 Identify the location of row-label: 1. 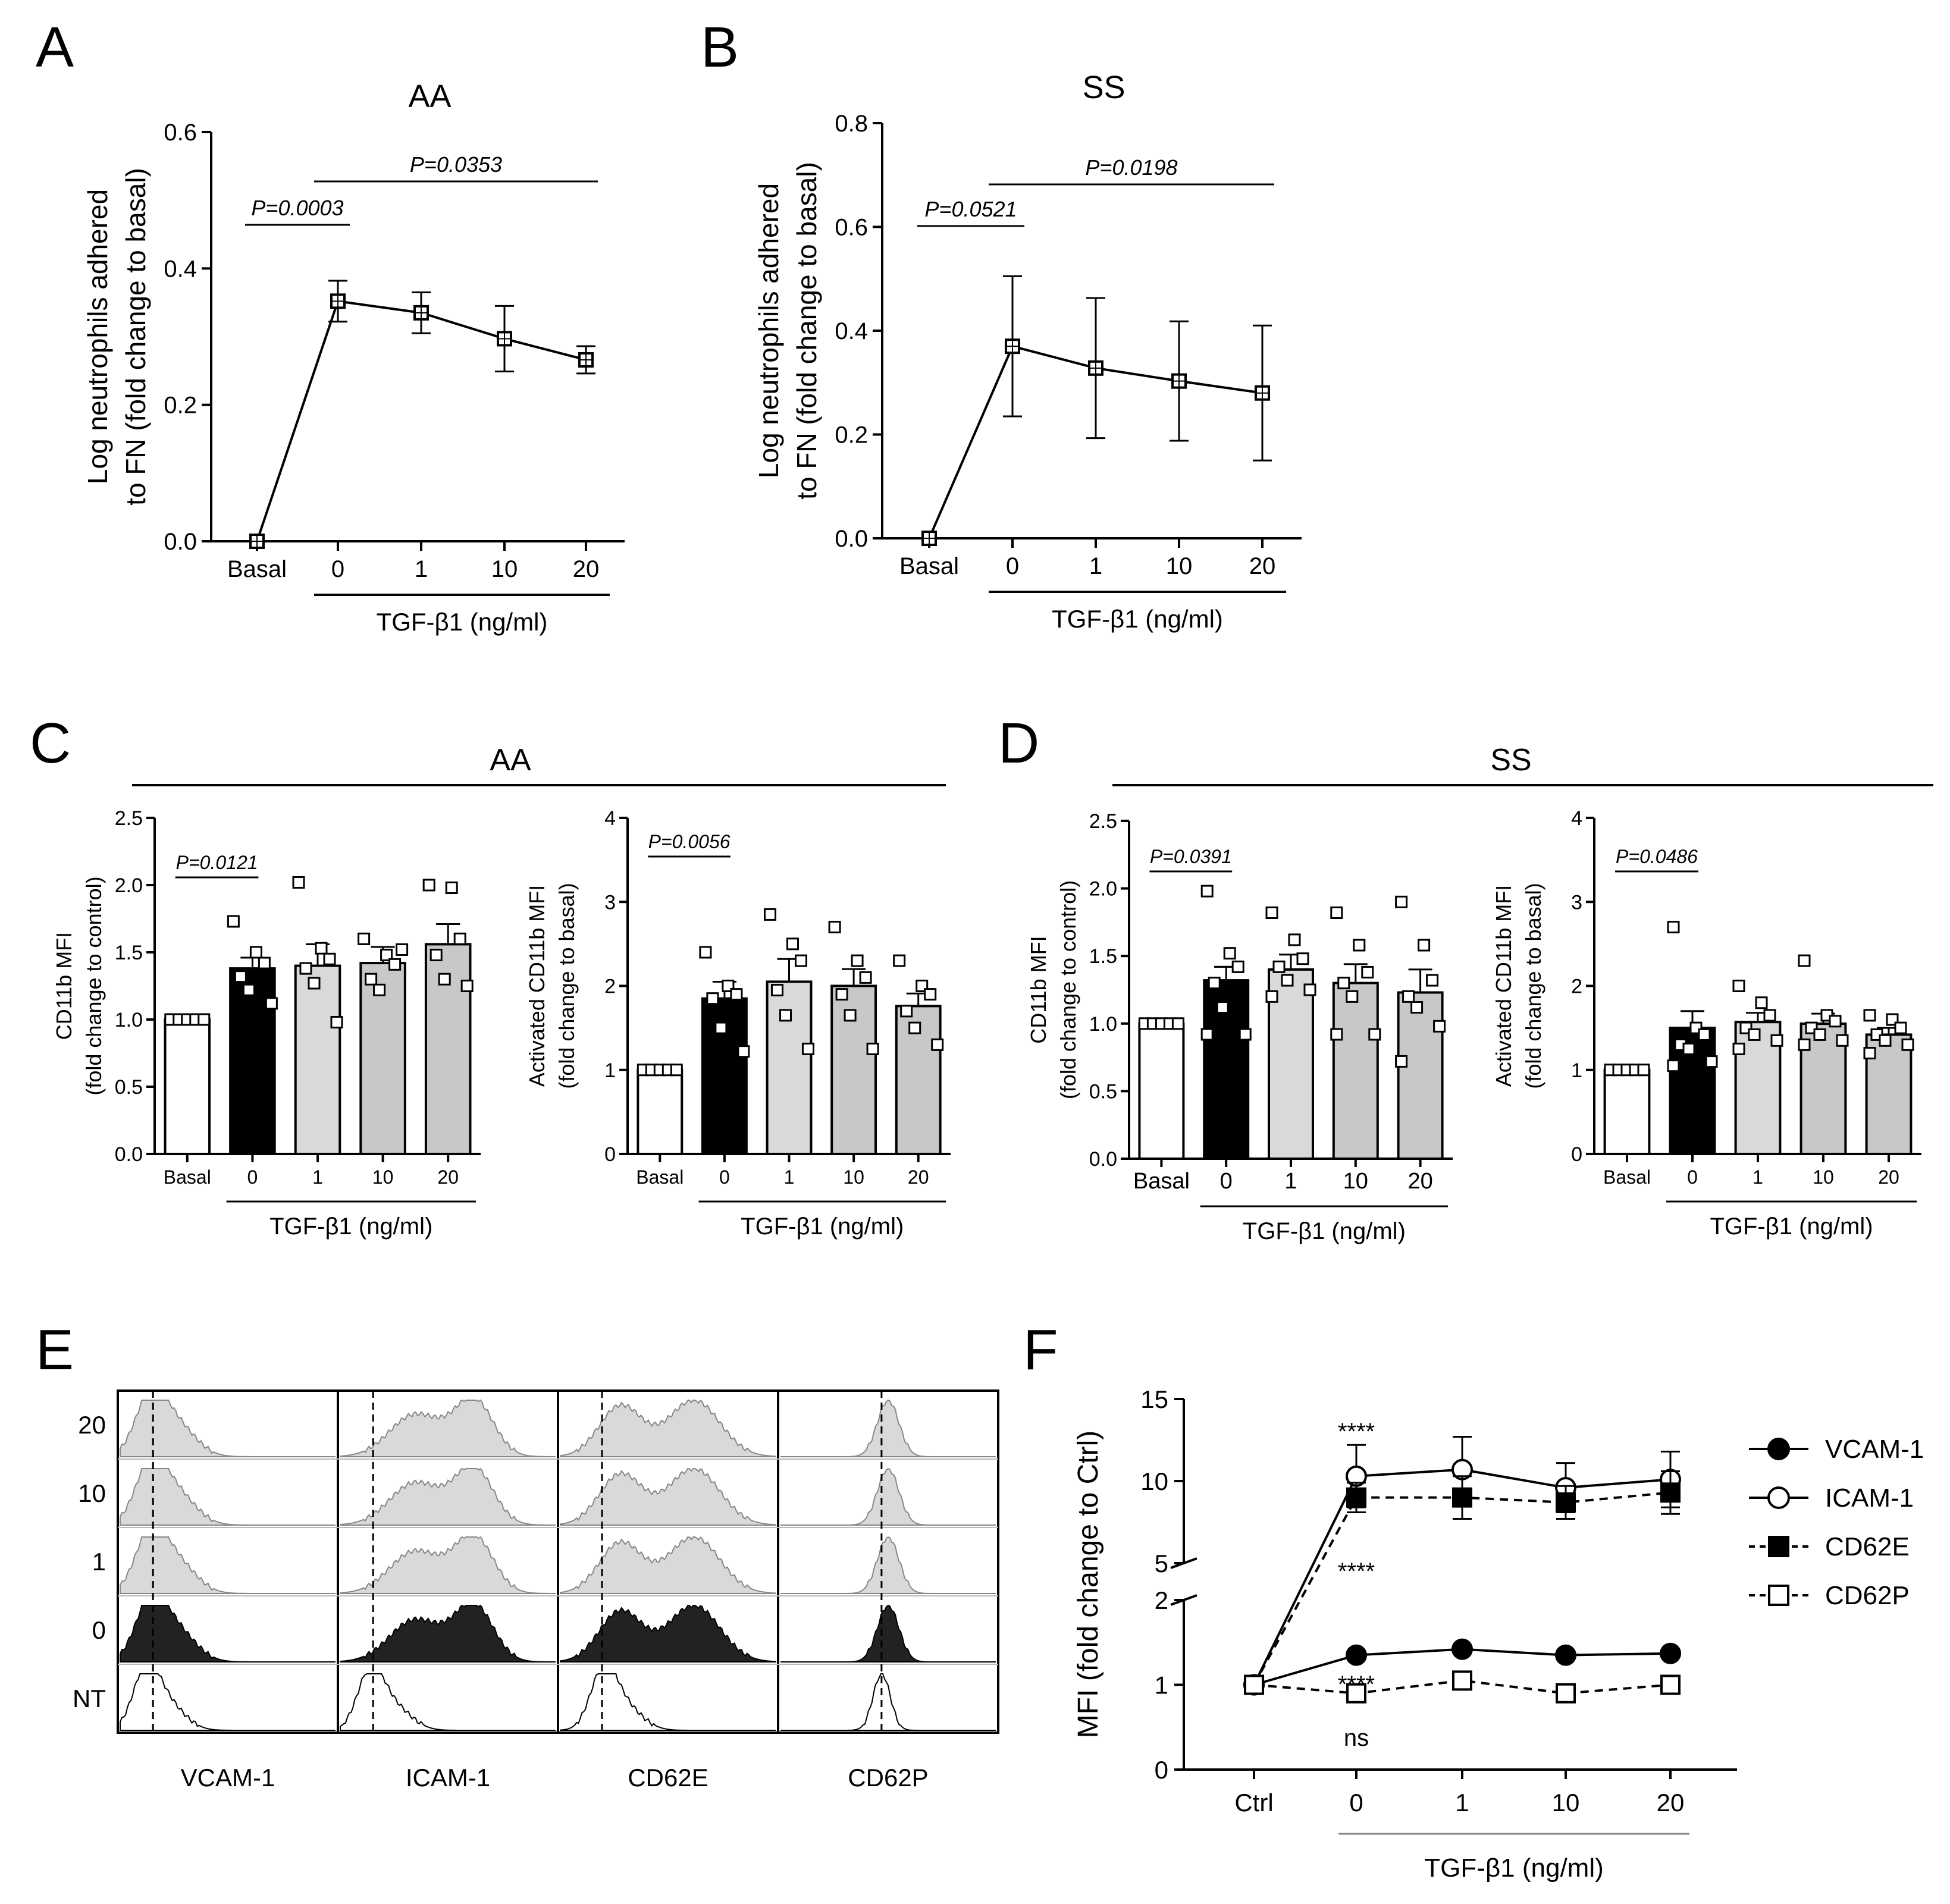
(99, 1562).